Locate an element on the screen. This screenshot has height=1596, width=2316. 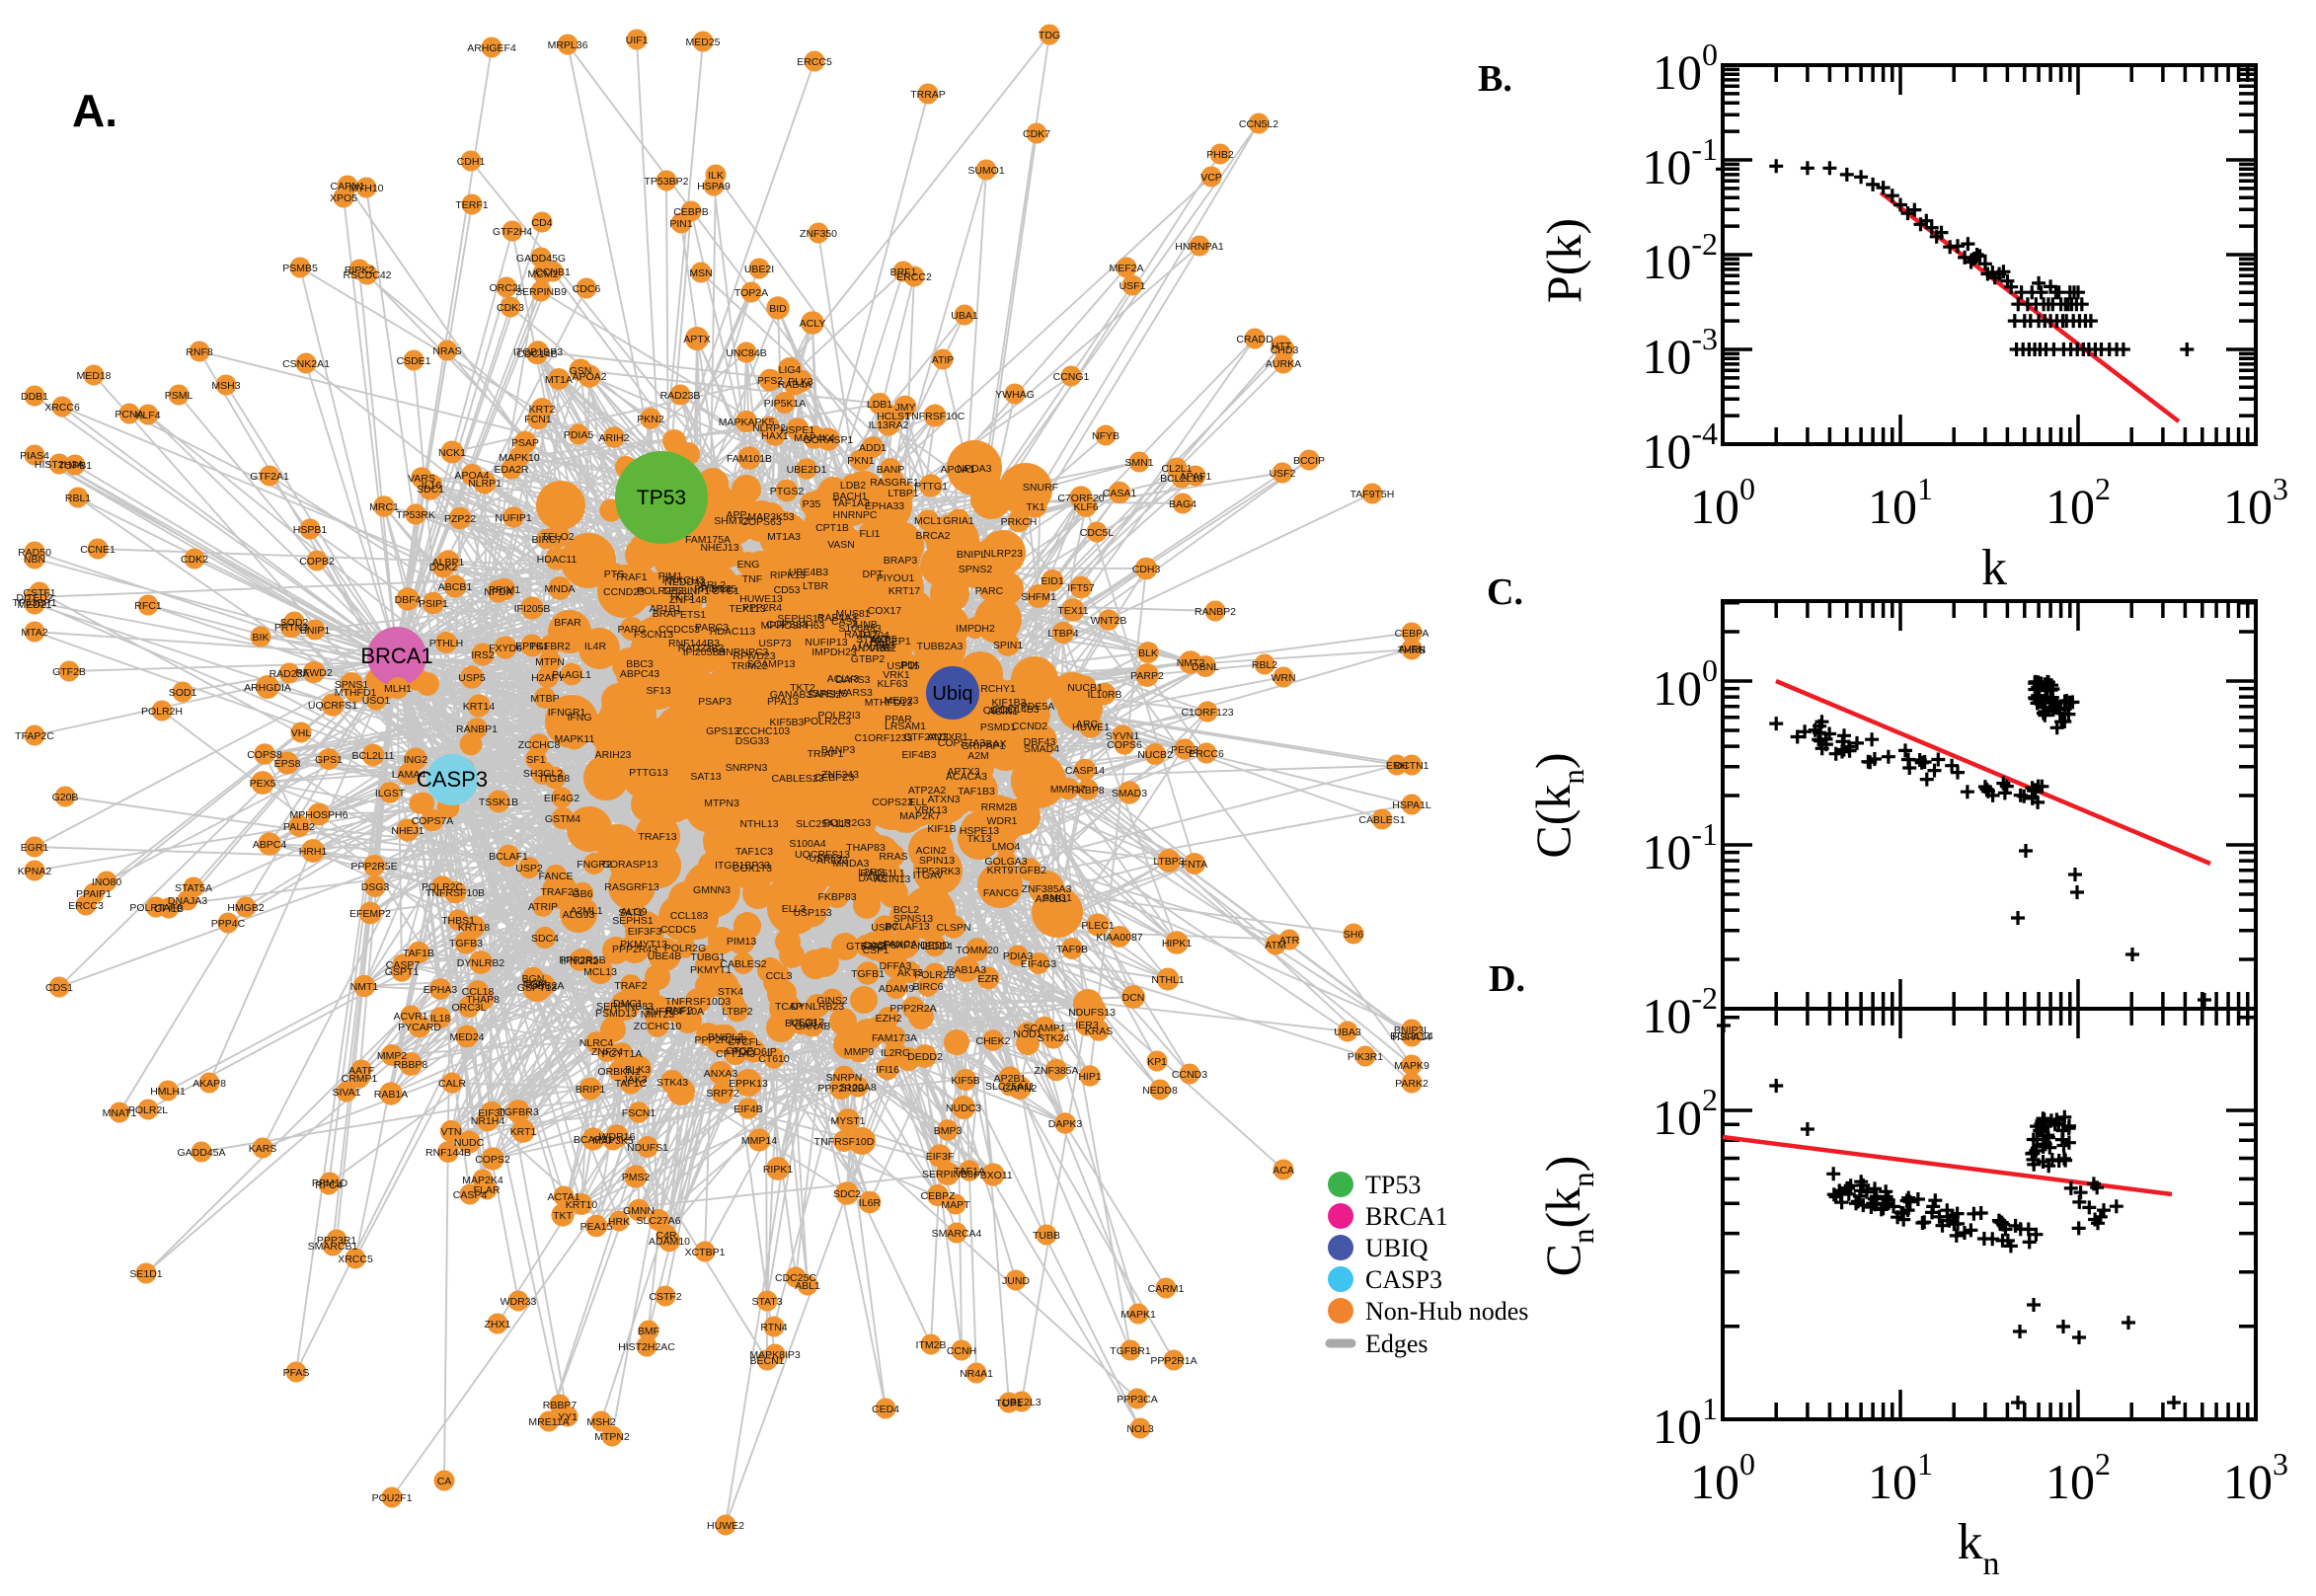
svg-text: SNRPN3 is located at coordinates (747, 768).